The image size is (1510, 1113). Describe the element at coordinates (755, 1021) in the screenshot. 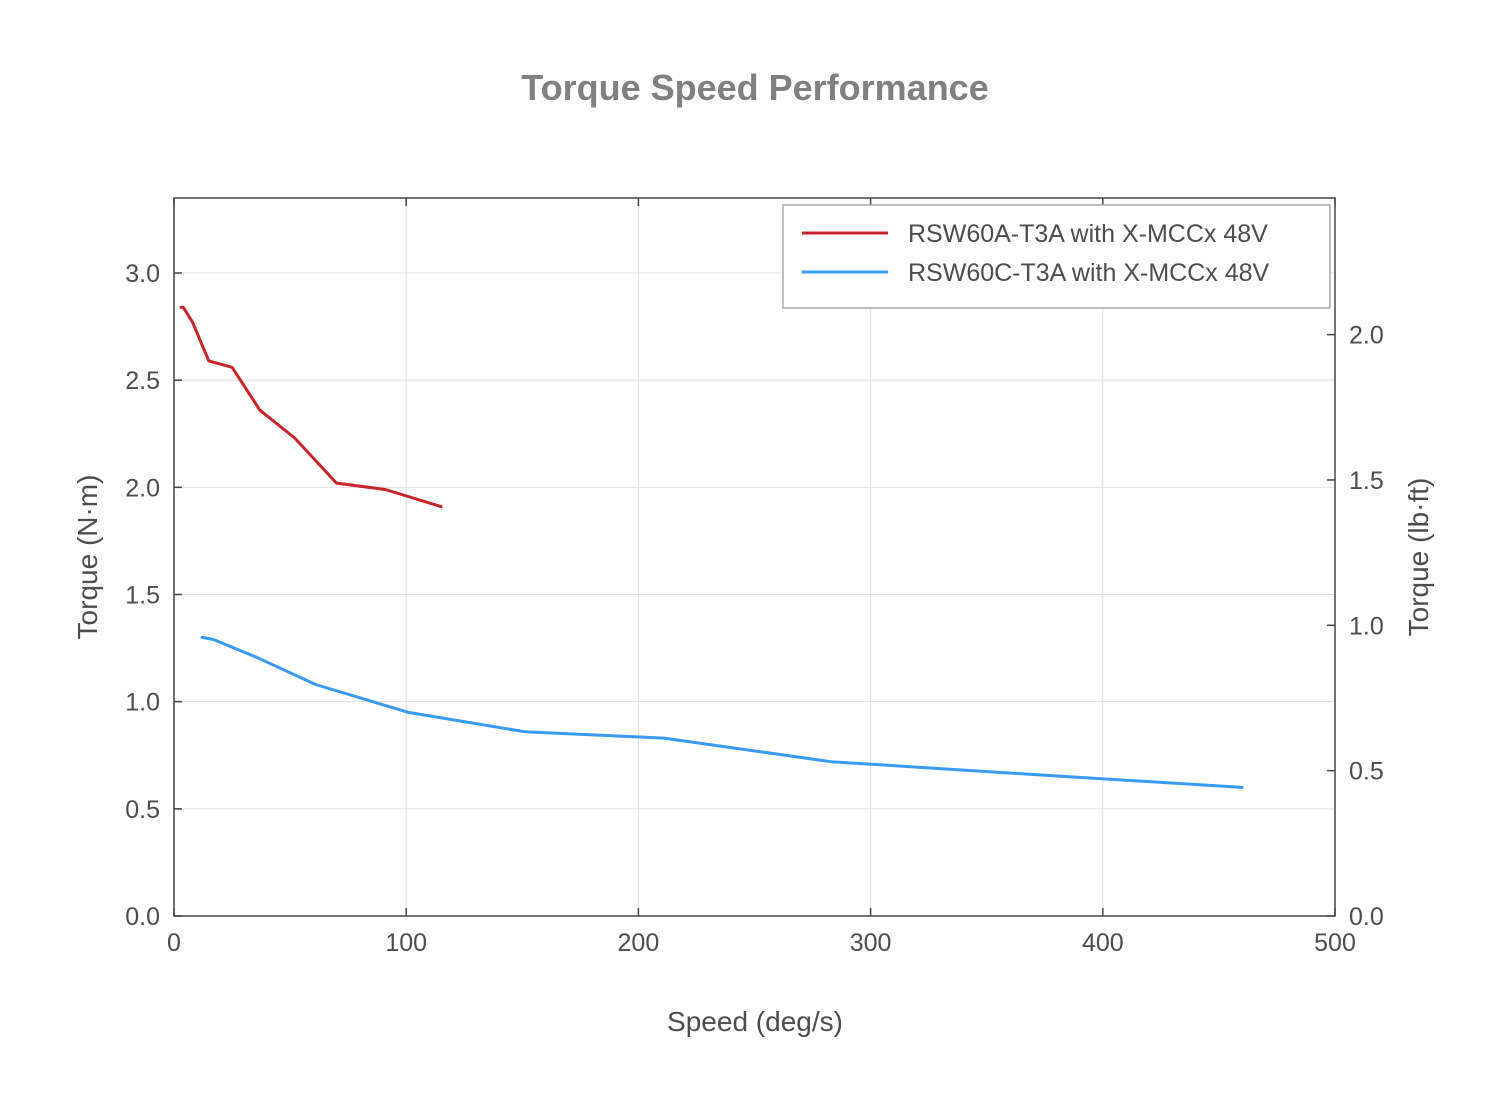

I see `x-axis-label: Speed (deg/s)` at that location.